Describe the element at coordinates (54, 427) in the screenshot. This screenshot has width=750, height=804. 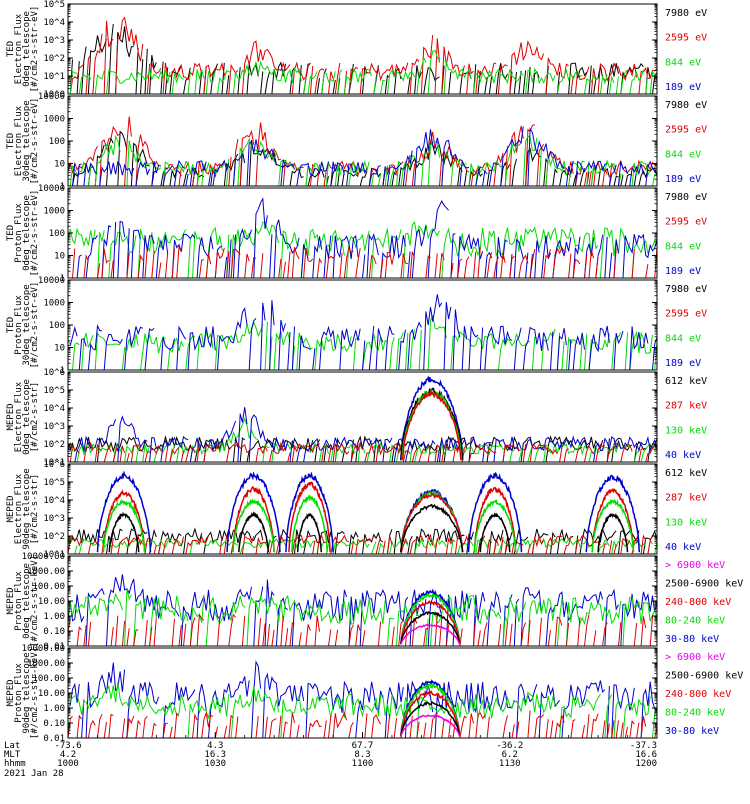
I see `y-tick-label: 10^3` at that location.